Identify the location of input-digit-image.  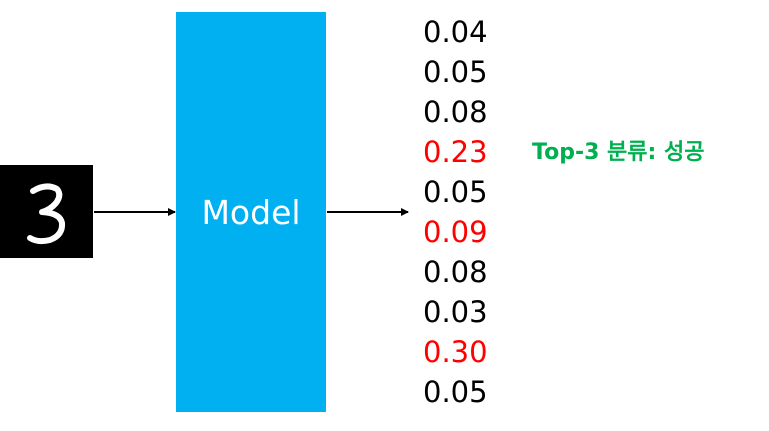
(46, 211).